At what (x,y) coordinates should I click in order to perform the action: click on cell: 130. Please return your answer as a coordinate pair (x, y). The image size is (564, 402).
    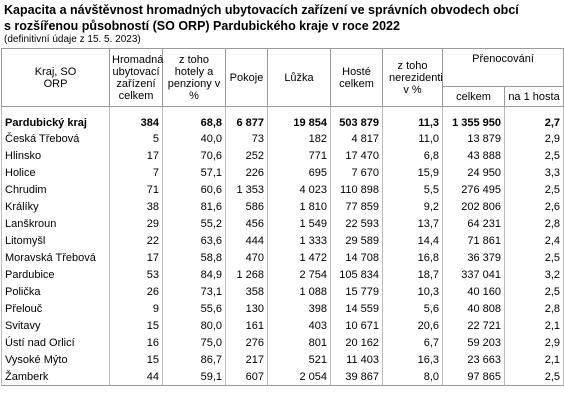
    Looking at the image, I should click on (246, 308).